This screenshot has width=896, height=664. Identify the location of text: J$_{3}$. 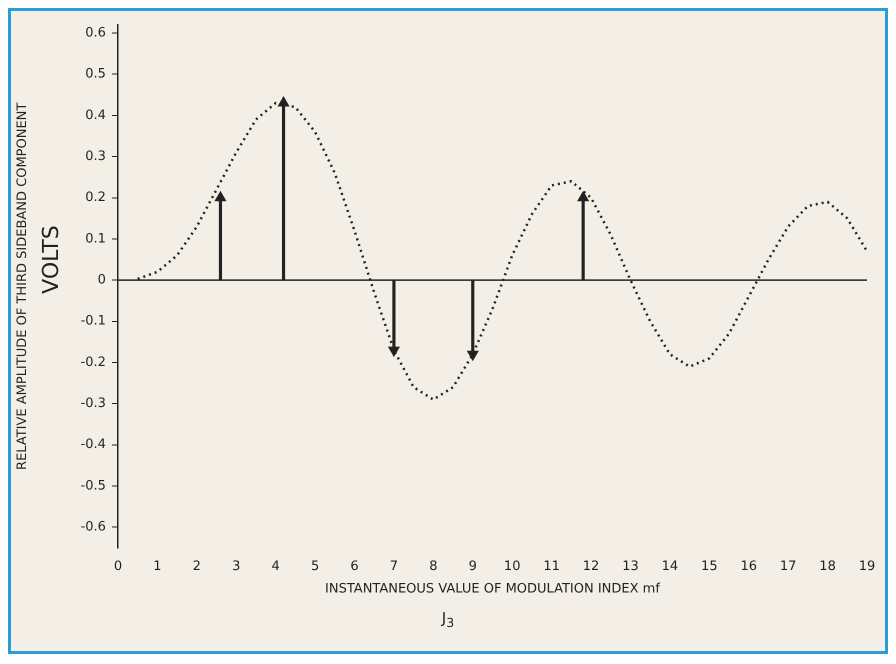
(448, 619).